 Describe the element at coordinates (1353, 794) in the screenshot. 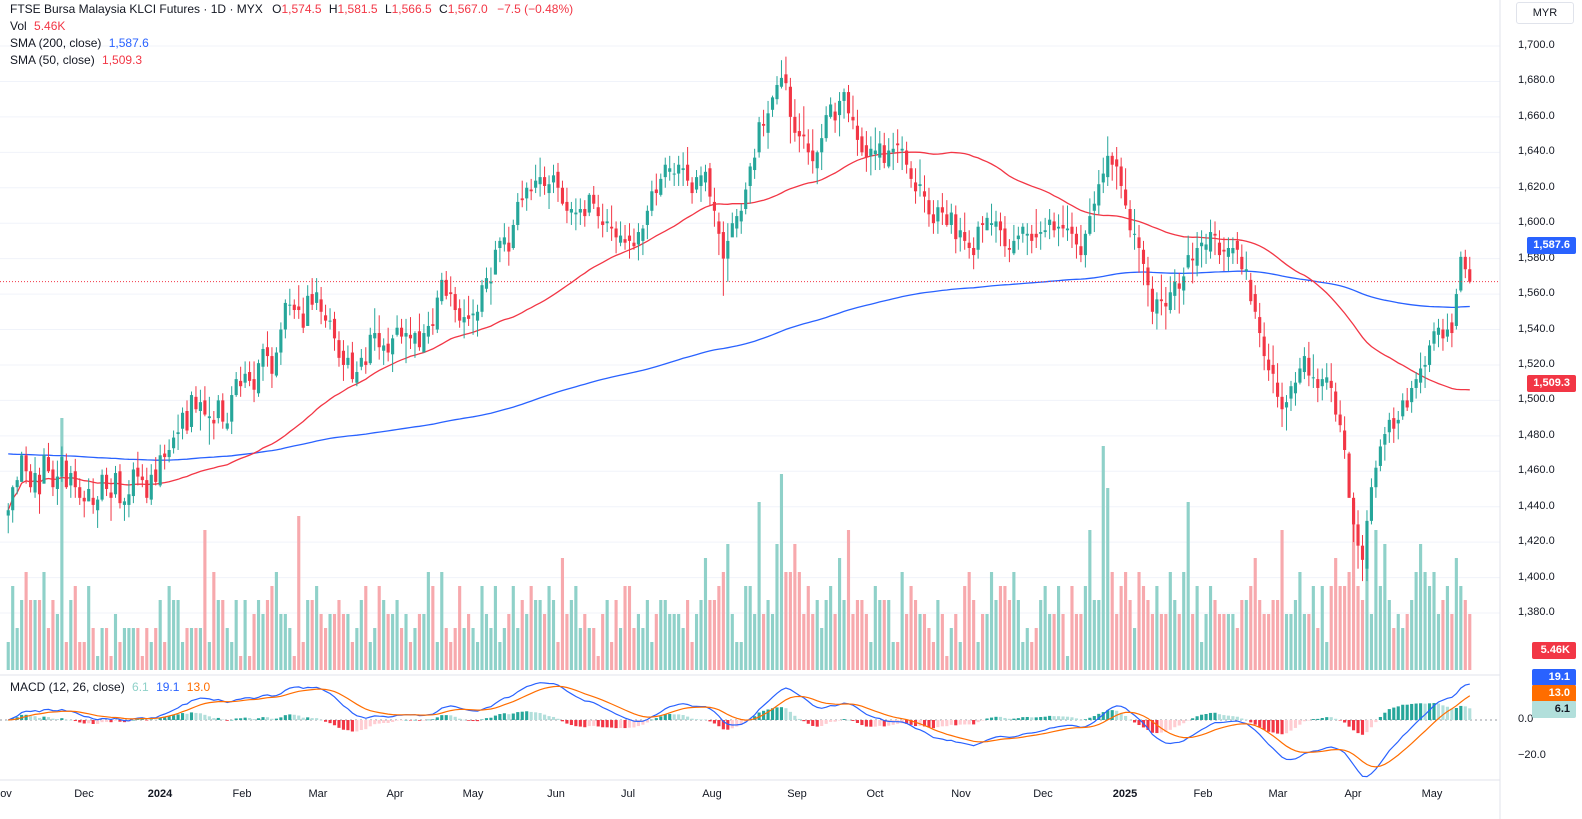

I see `time-tick-label: Apr` at that location.